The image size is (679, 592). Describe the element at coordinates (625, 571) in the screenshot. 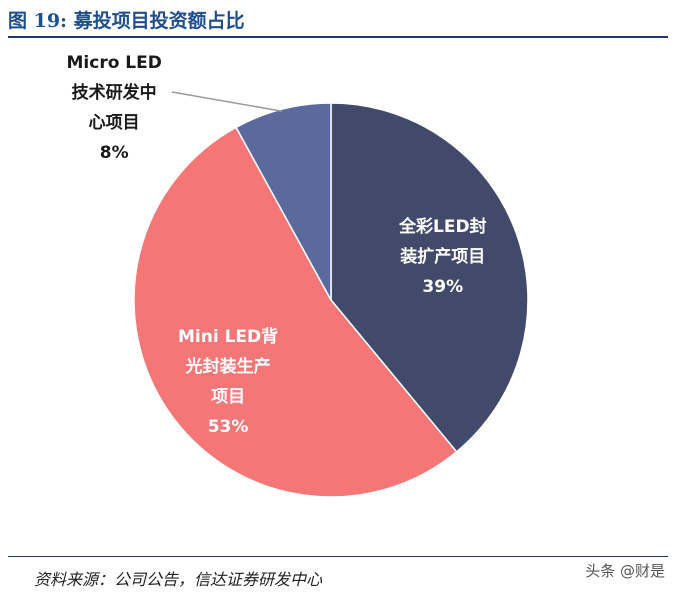

I see `watermark: 头条 @财是` at that location.